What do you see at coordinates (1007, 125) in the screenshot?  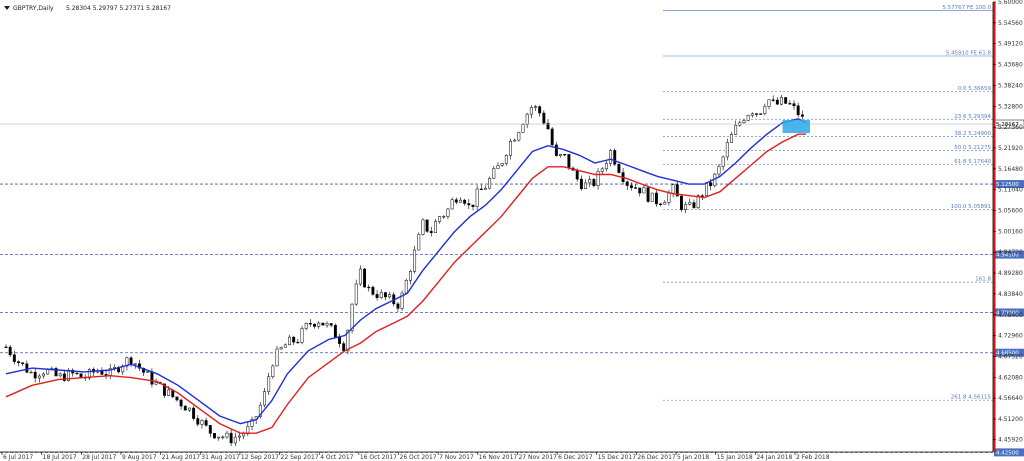 I see `current-price-label: 5.28167` at bounding box center [1007, 125].